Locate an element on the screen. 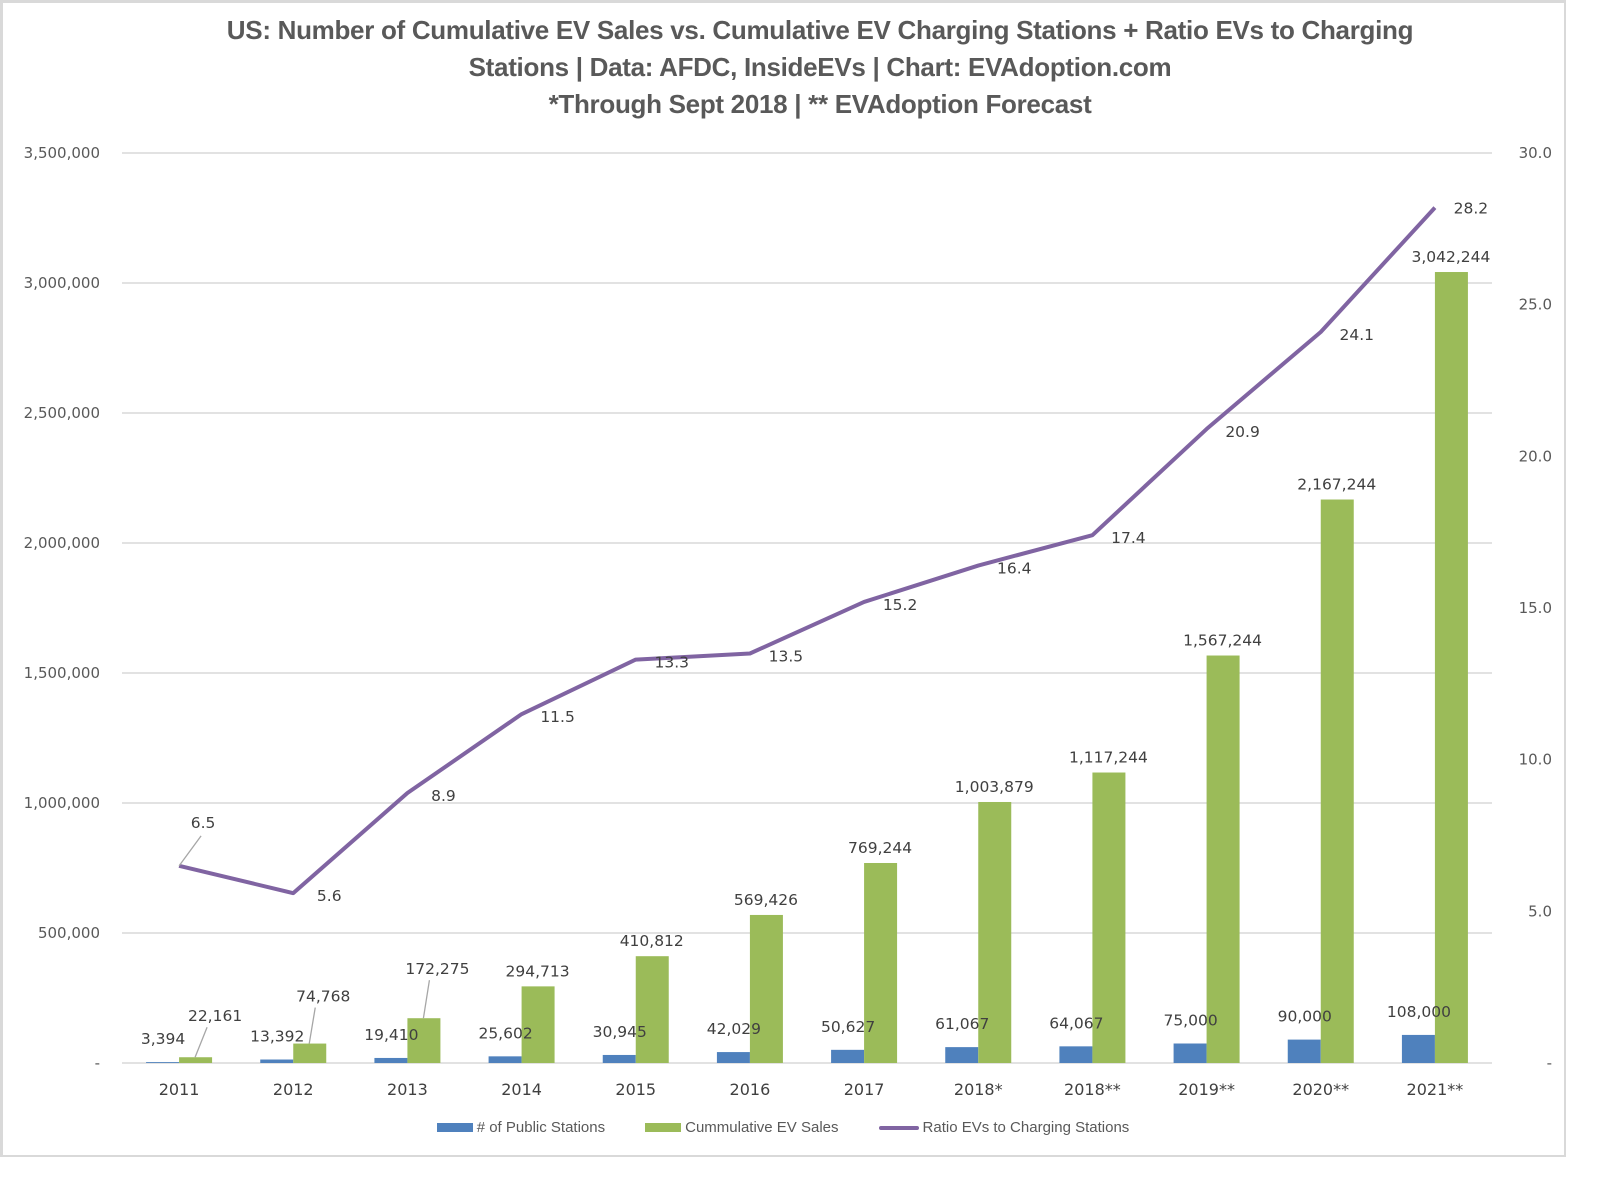  legend-item-sales: Cummulative EV Sales is located at coordinates (742, 1127).